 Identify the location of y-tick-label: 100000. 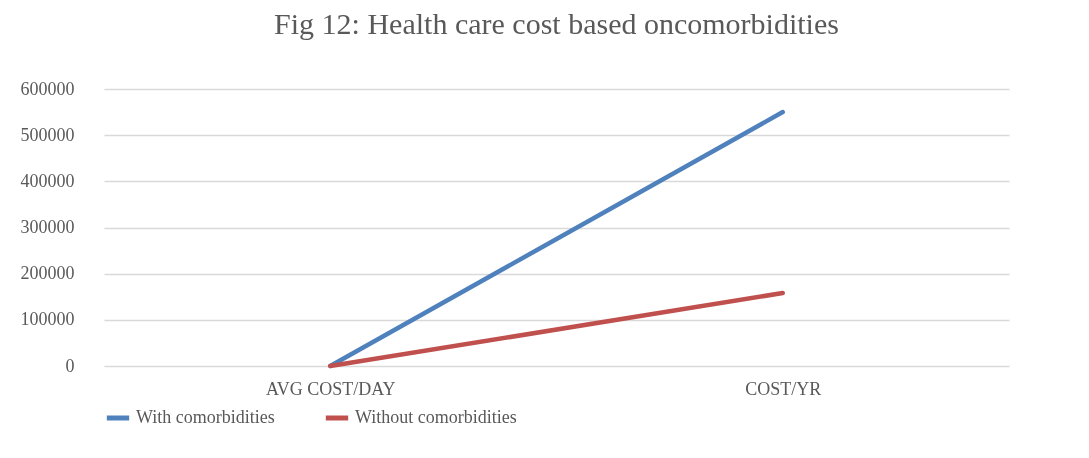
(47, 319).